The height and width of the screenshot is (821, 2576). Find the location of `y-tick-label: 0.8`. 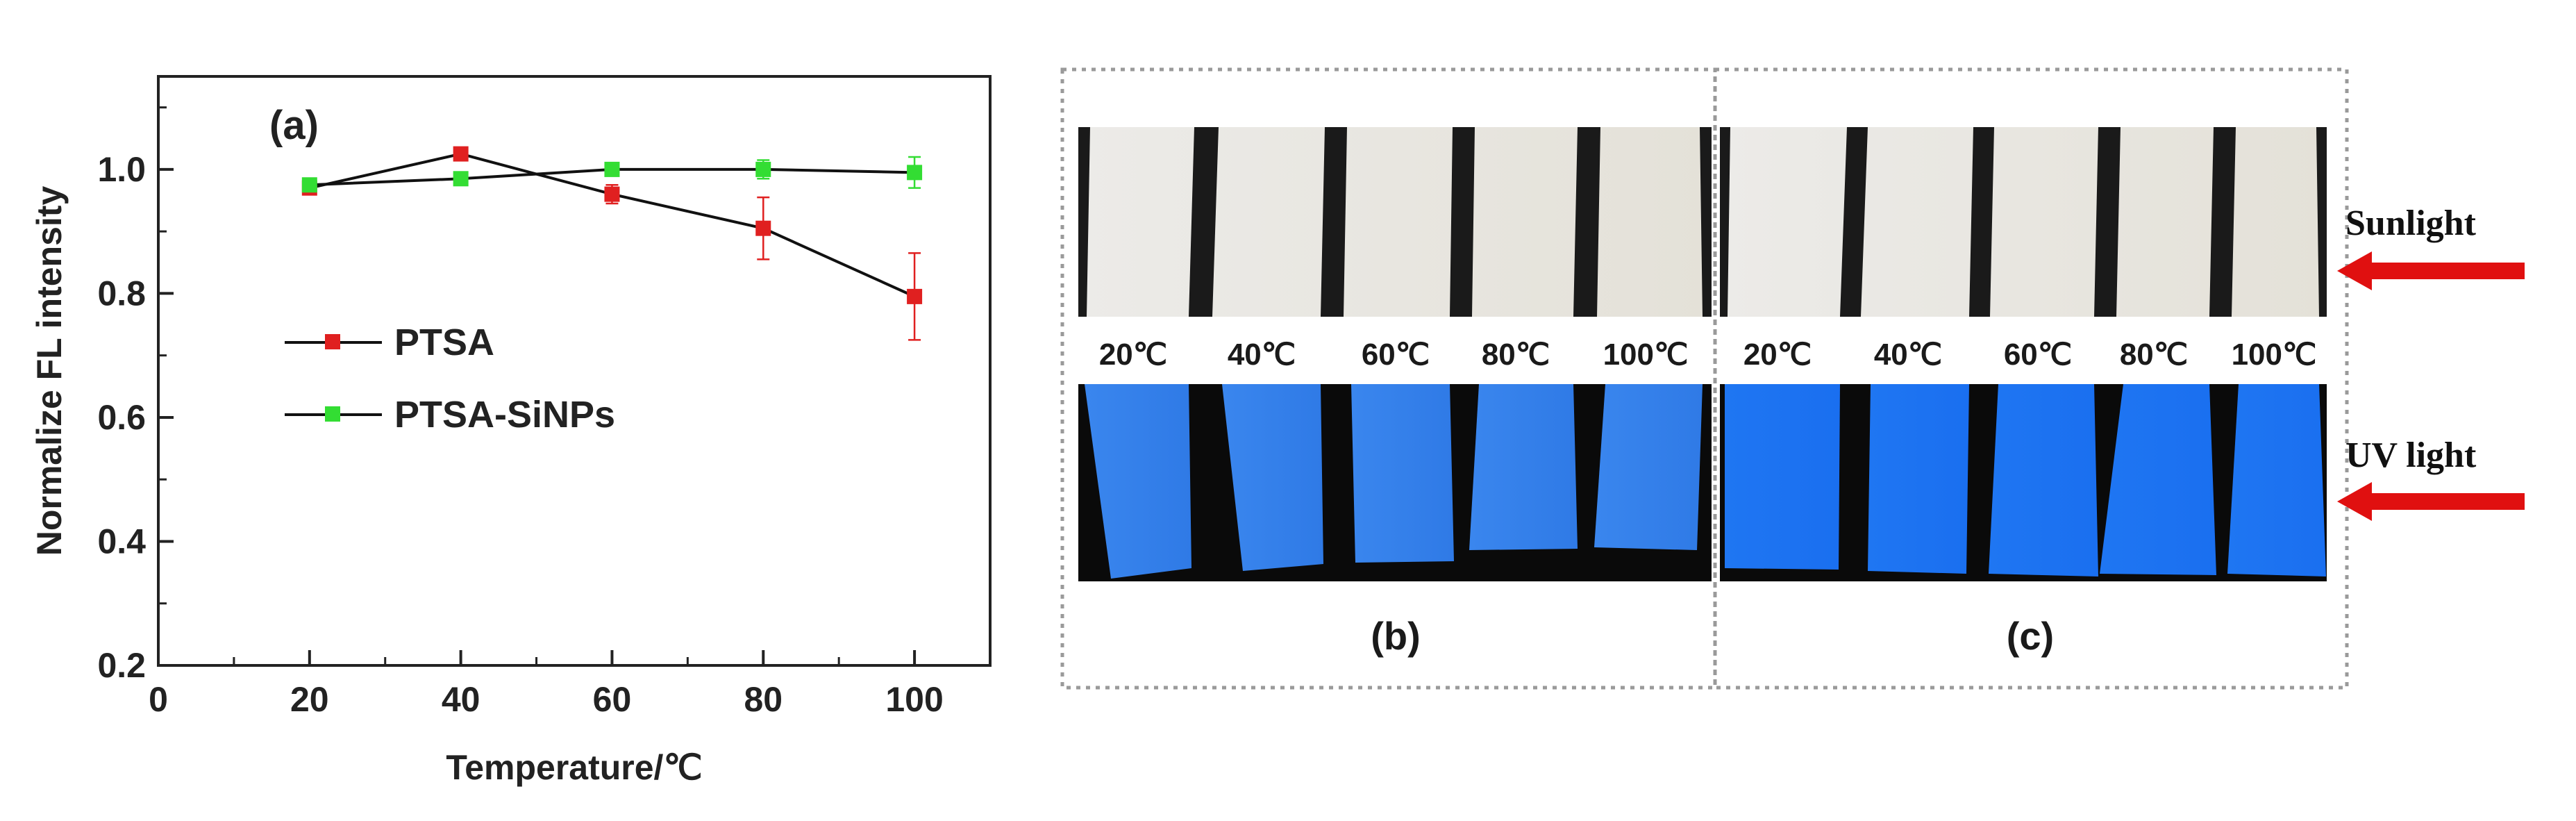

y-tick-label: 0.8 is located at coordinates (121, 293).